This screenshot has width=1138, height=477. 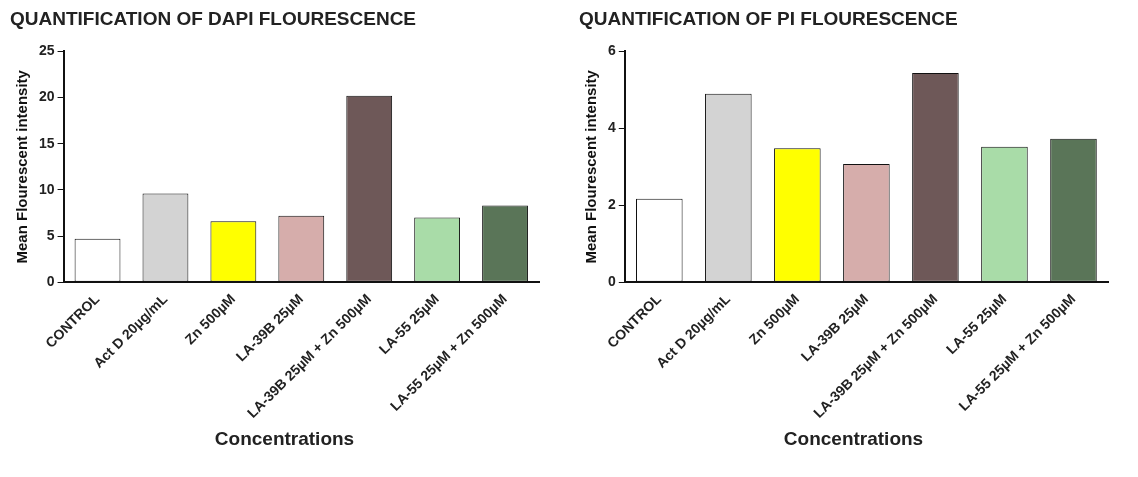 I want to click on y-tick-label: 20, so click(x=46, y=96).